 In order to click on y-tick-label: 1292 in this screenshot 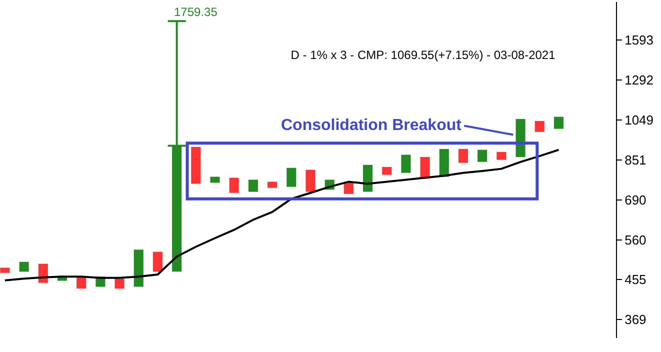, I will do `click(639, 80)`.